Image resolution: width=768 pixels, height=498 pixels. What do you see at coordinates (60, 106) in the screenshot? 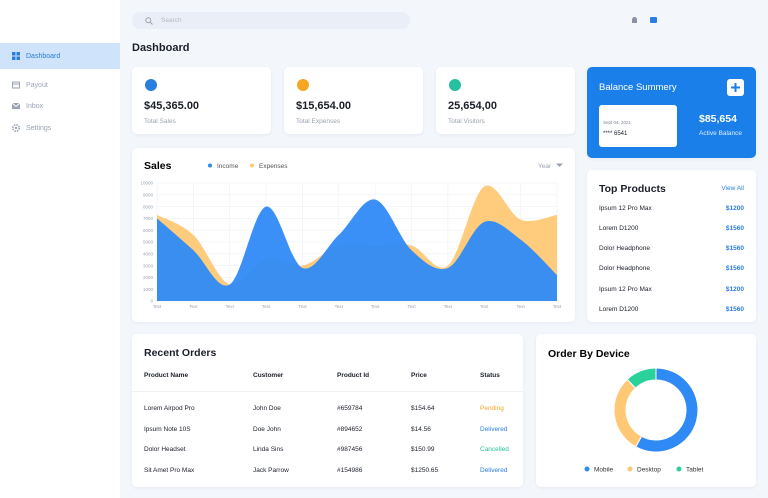
I see `nav-item: Inbox` at bounding box center [60, 106].